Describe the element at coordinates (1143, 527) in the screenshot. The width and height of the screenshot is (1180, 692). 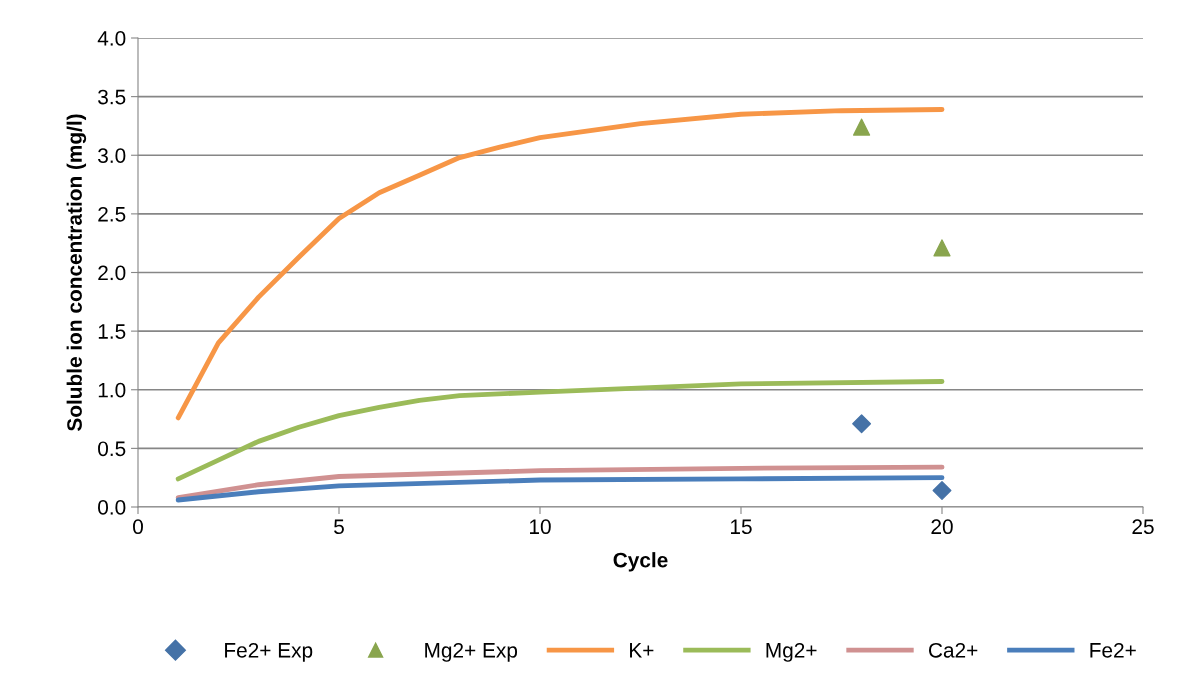
I see `x-tick-label: 25` at that location.